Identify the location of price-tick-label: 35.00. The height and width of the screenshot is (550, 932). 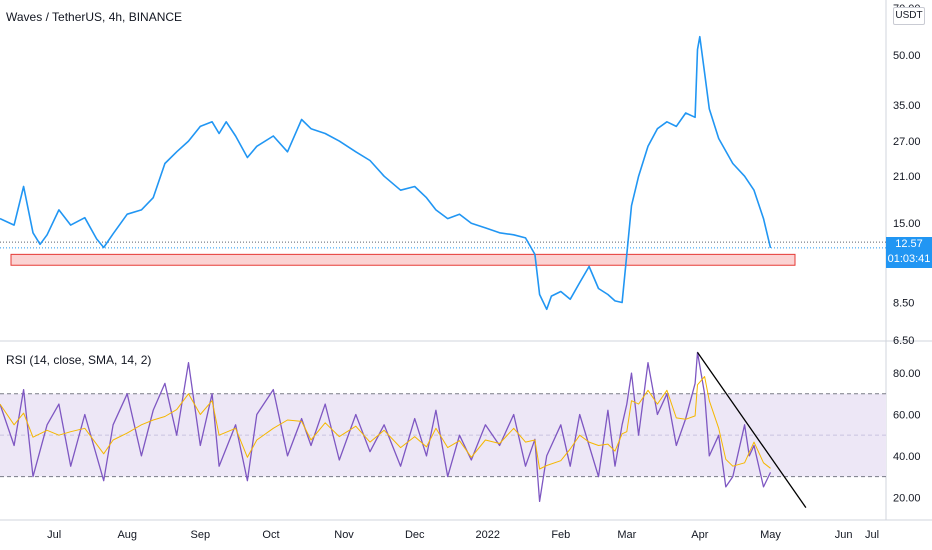
(907, 106).